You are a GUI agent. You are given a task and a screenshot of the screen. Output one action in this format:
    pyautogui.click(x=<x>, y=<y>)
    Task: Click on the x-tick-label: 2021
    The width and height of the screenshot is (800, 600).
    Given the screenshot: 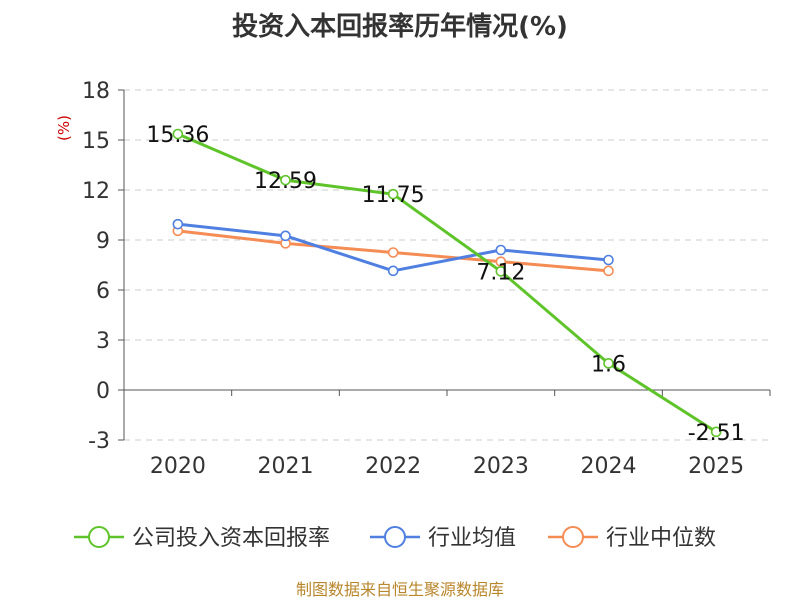 What is the action you would take?
    pyautogui.click(x=286, y=466)
    